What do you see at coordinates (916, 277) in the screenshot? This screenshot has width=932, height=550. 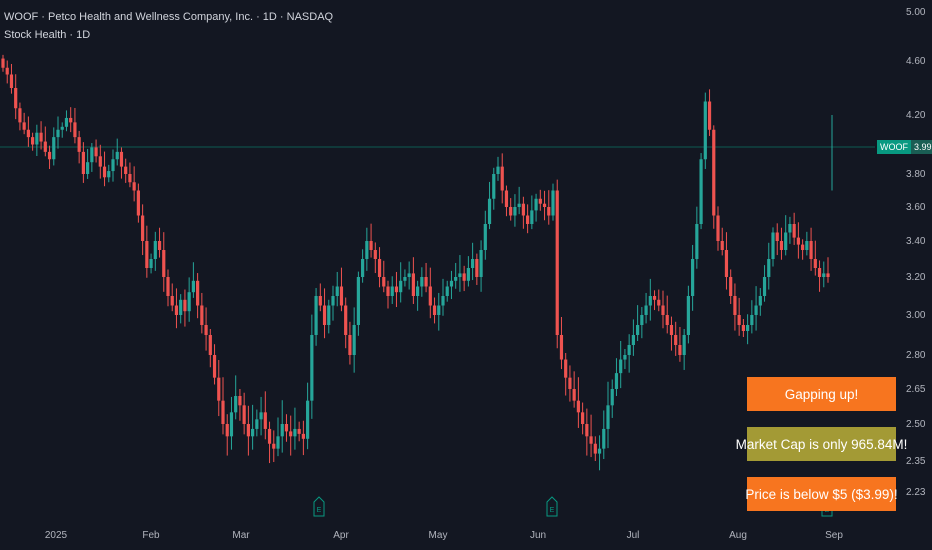 I see `price-tick-label: 3.20` at bounding box center [916, 277].